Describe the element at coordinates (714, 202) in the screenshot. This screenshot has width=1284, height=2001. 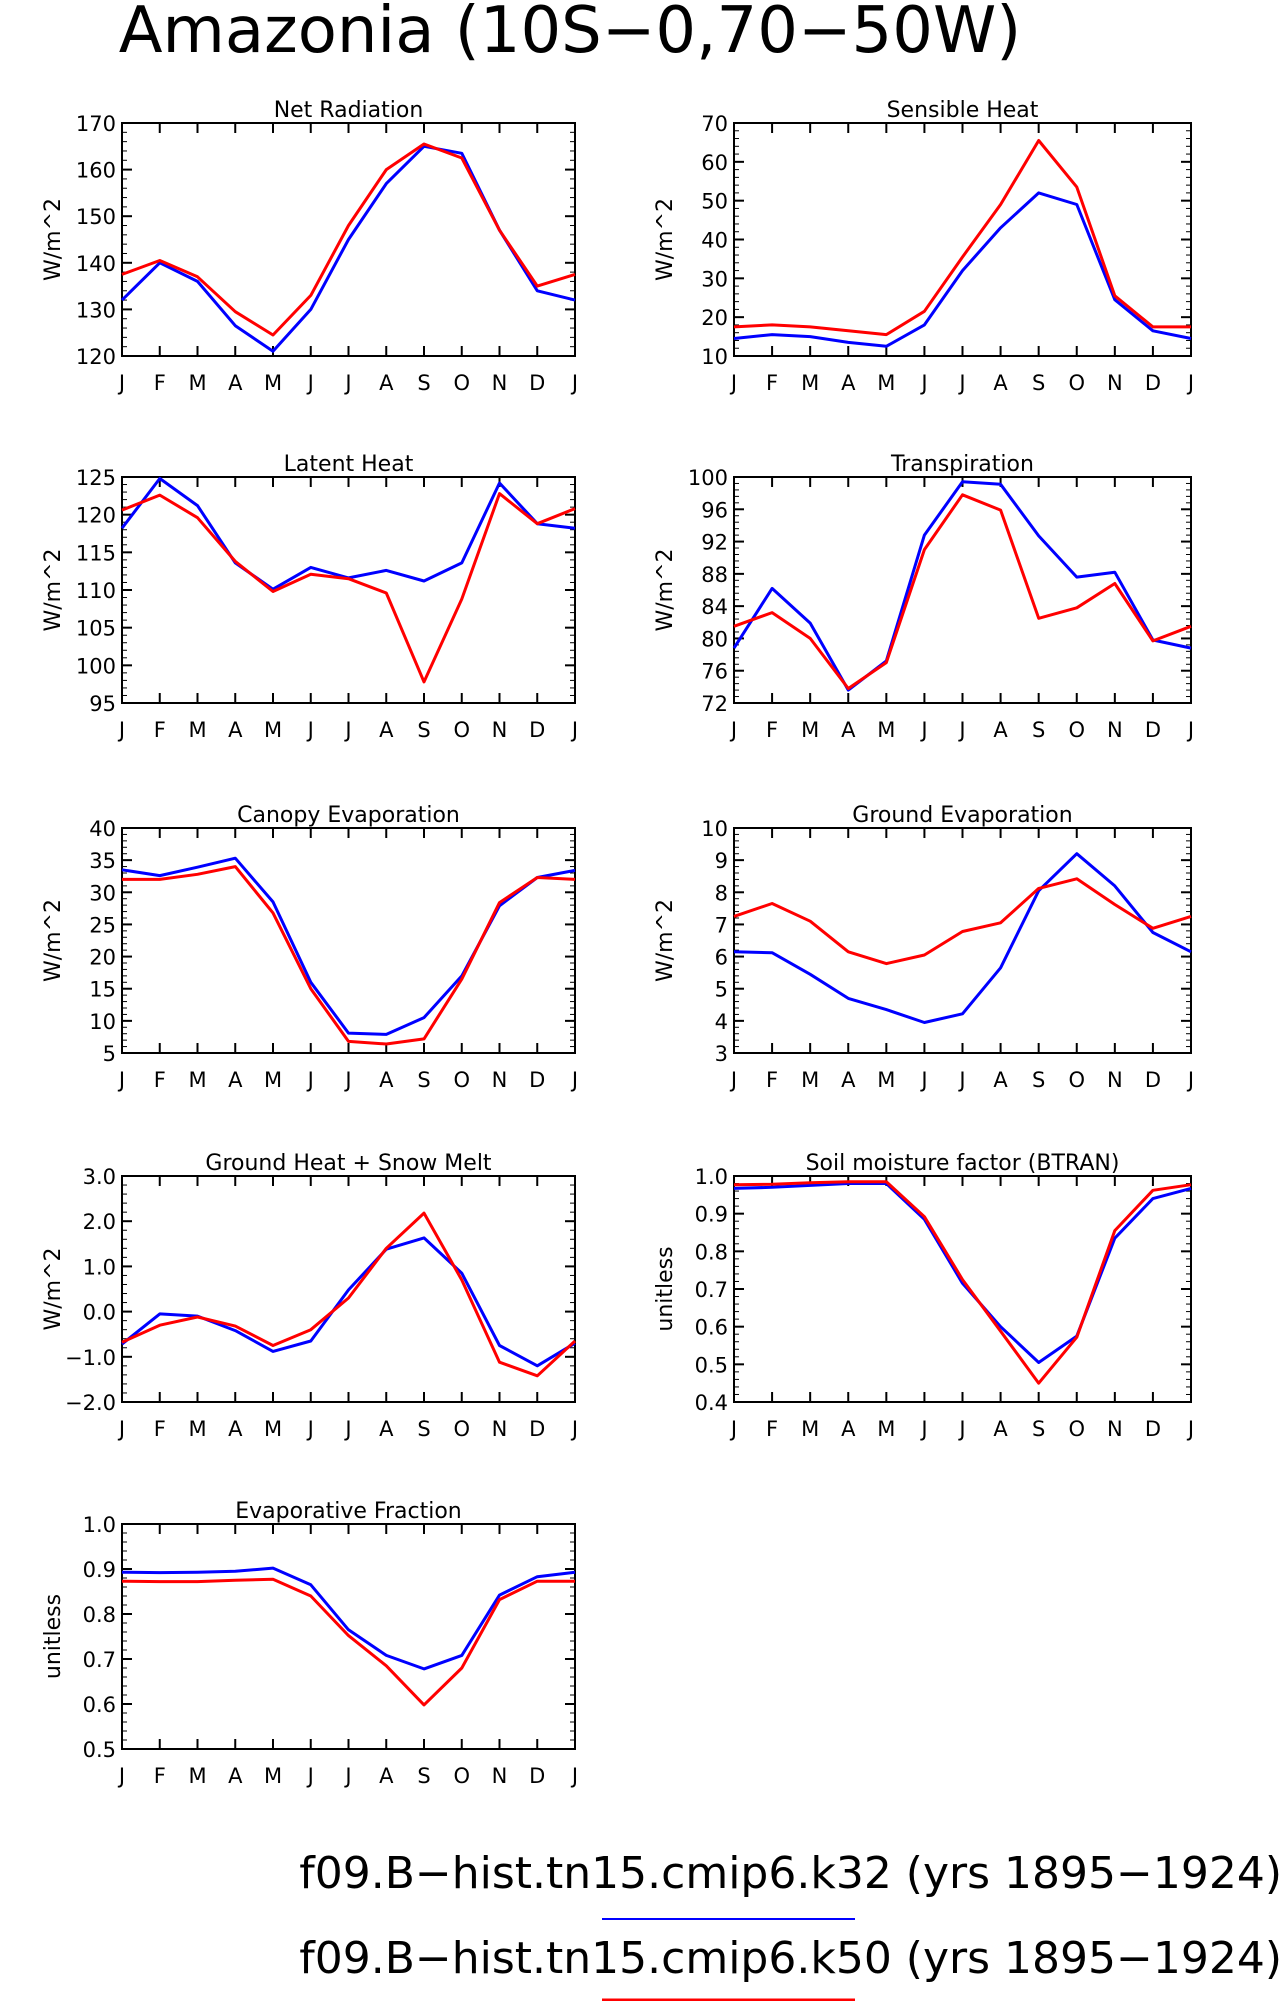
I see `y-tick-label: 50` at that location.